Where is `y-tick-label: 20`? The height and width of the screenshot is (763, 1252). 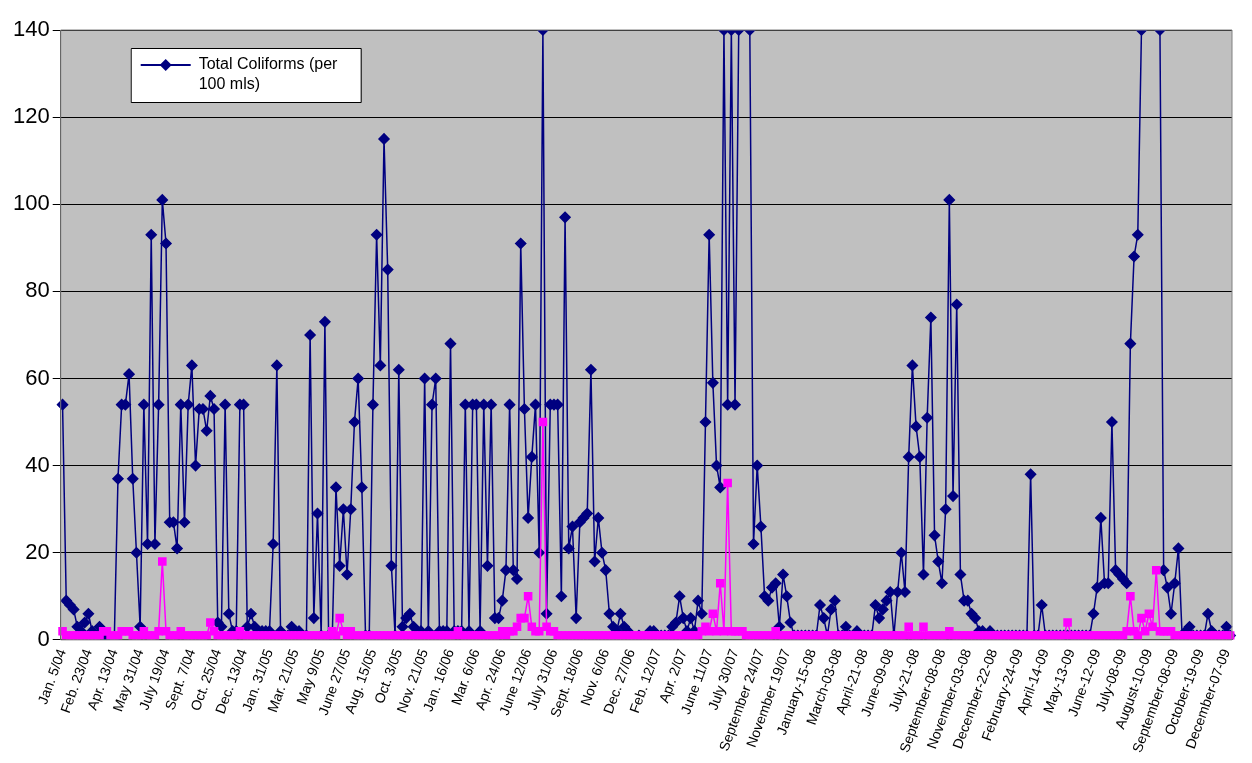 y-tick-label: 20 is located at coordinates (37, 551).